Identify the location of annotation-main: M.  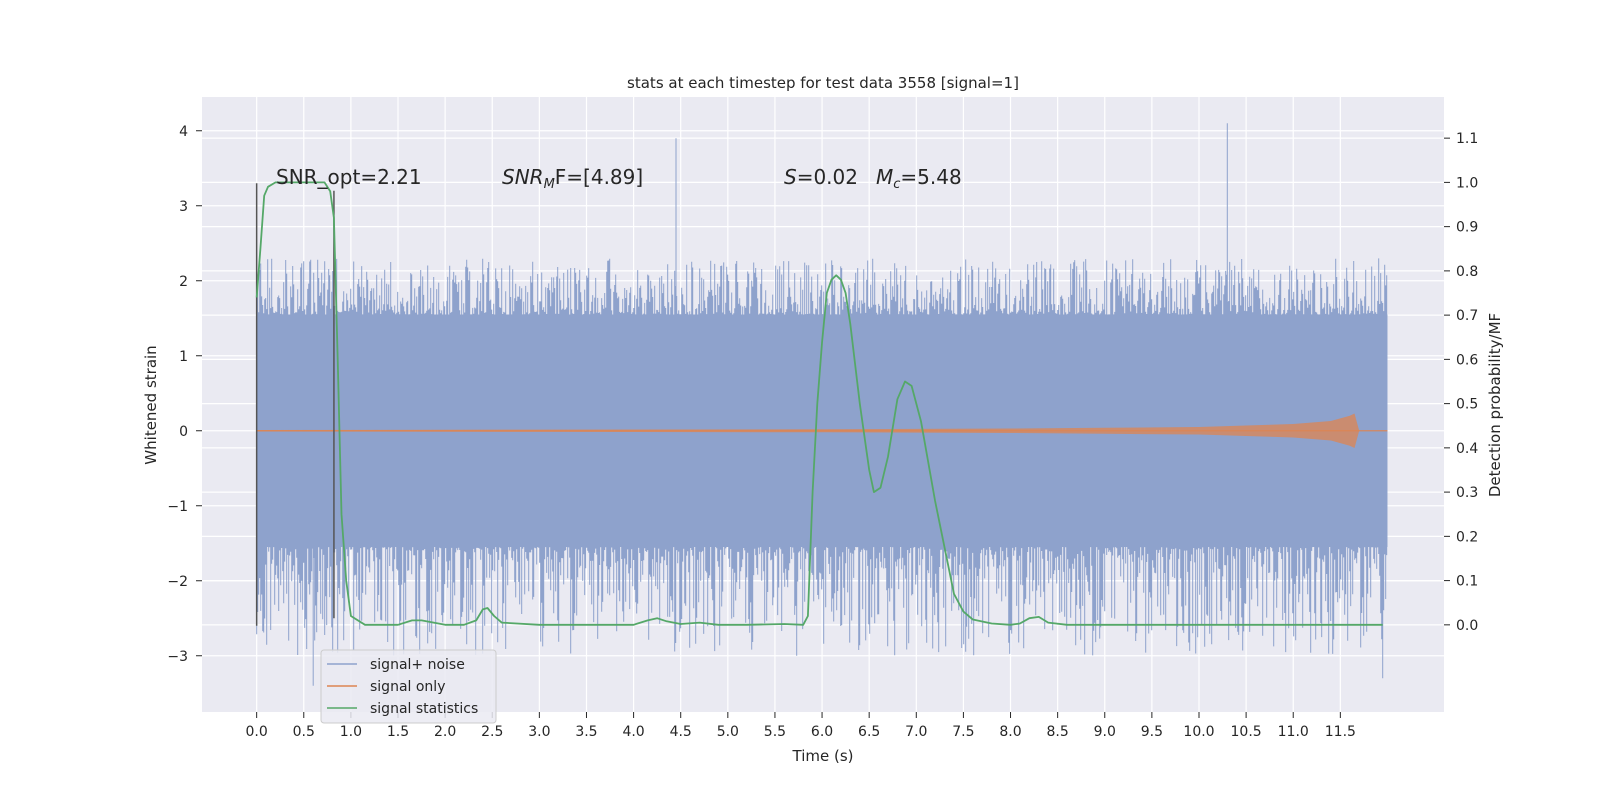
(884, 177).